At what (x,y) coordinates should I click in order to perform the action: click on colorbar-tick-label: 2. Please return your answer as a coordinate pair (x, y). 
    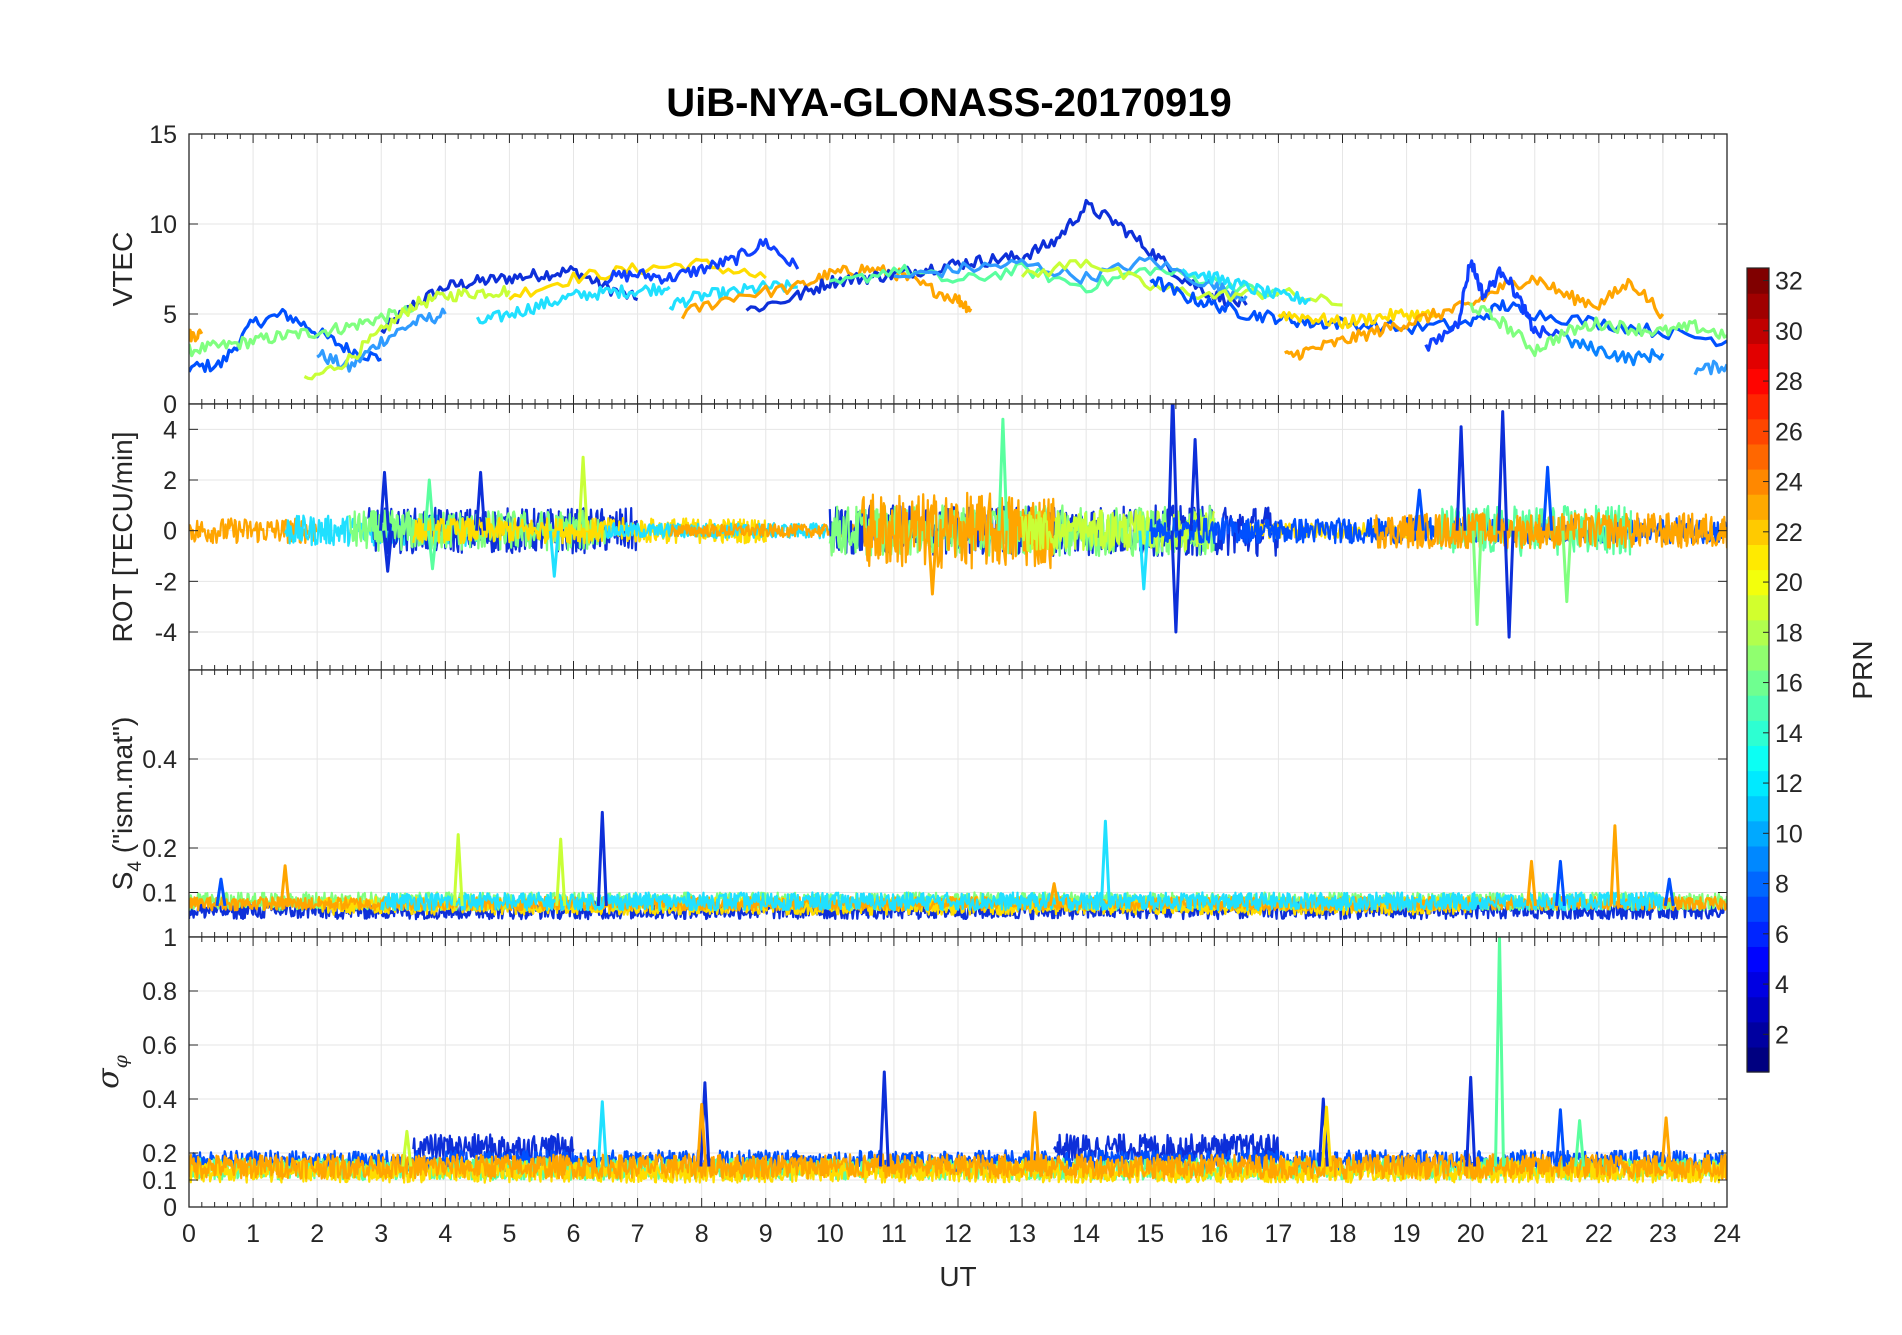
    Looking at the image, I should click on (1782, 1035).